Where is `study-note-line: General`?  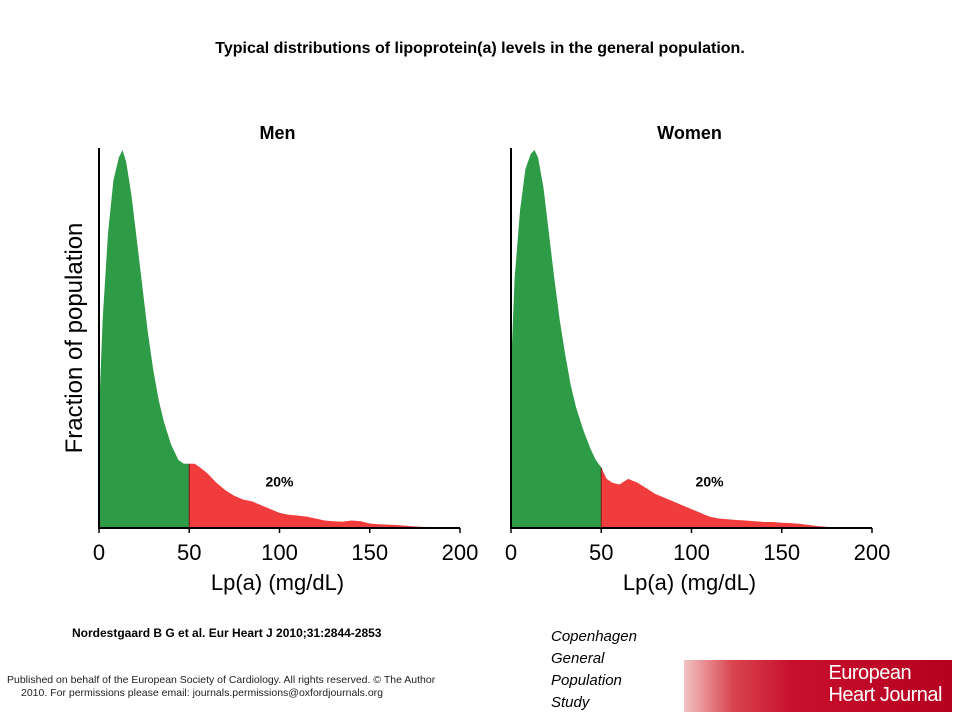
study-note-line: General is located at coordinates (578, 658).